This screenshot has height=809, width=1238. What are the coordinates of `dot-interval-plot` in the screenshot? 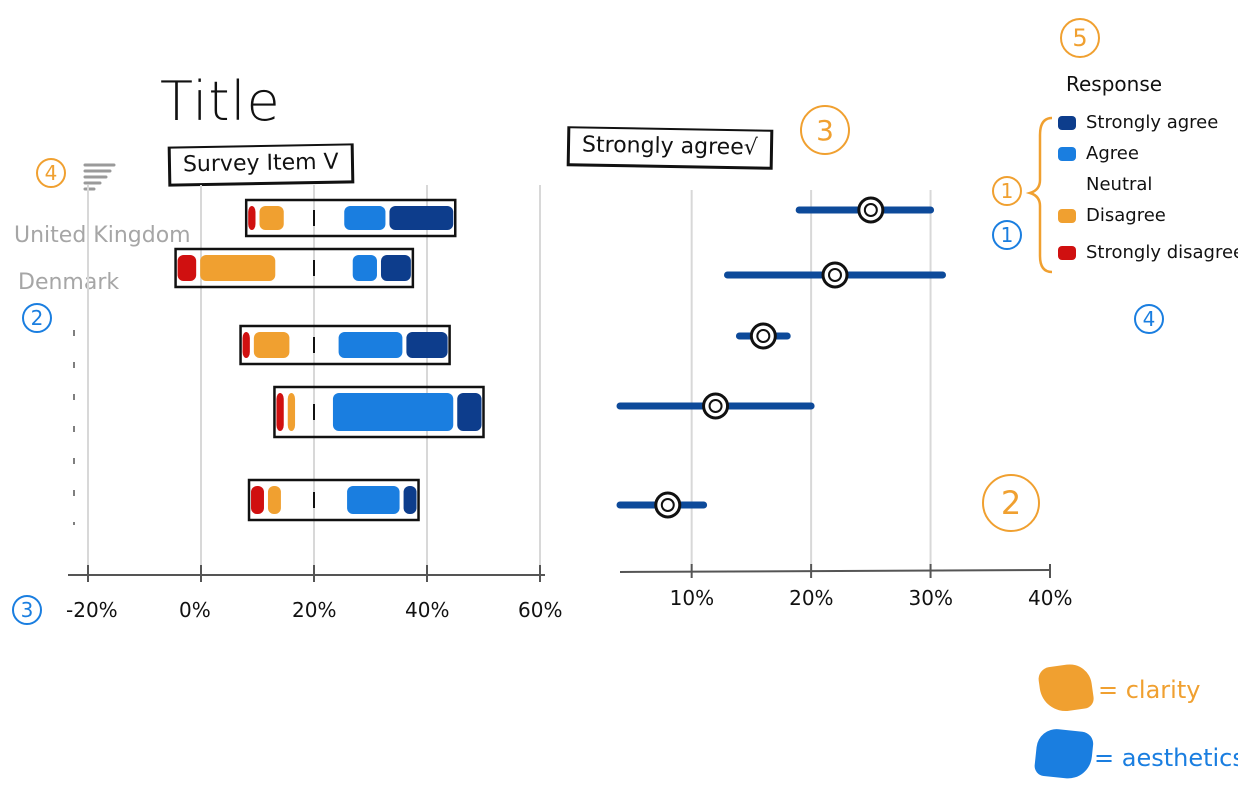 It's located at (781, 357).